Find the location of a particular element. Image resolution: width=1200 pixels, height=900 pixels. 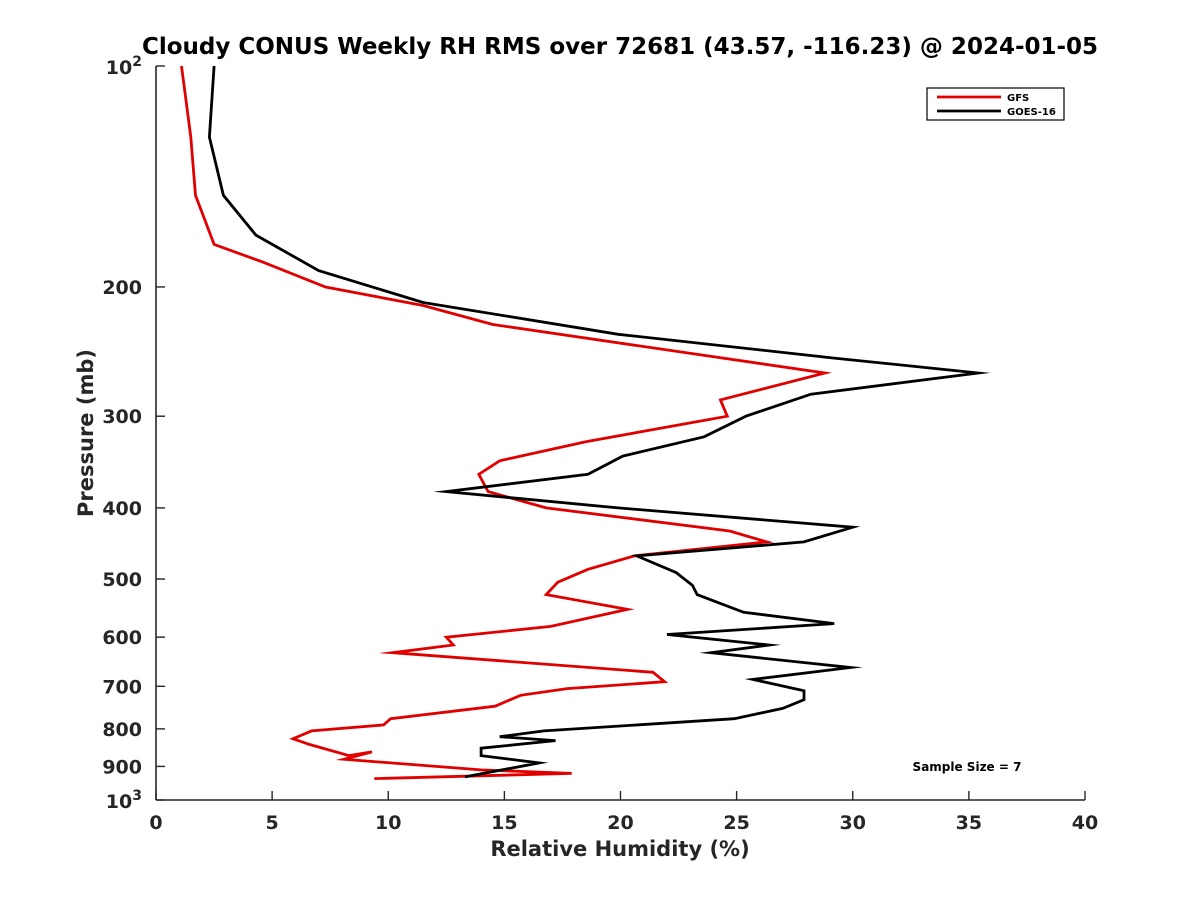

y-tick-label: 10³ is located at coordinates (124, 800).